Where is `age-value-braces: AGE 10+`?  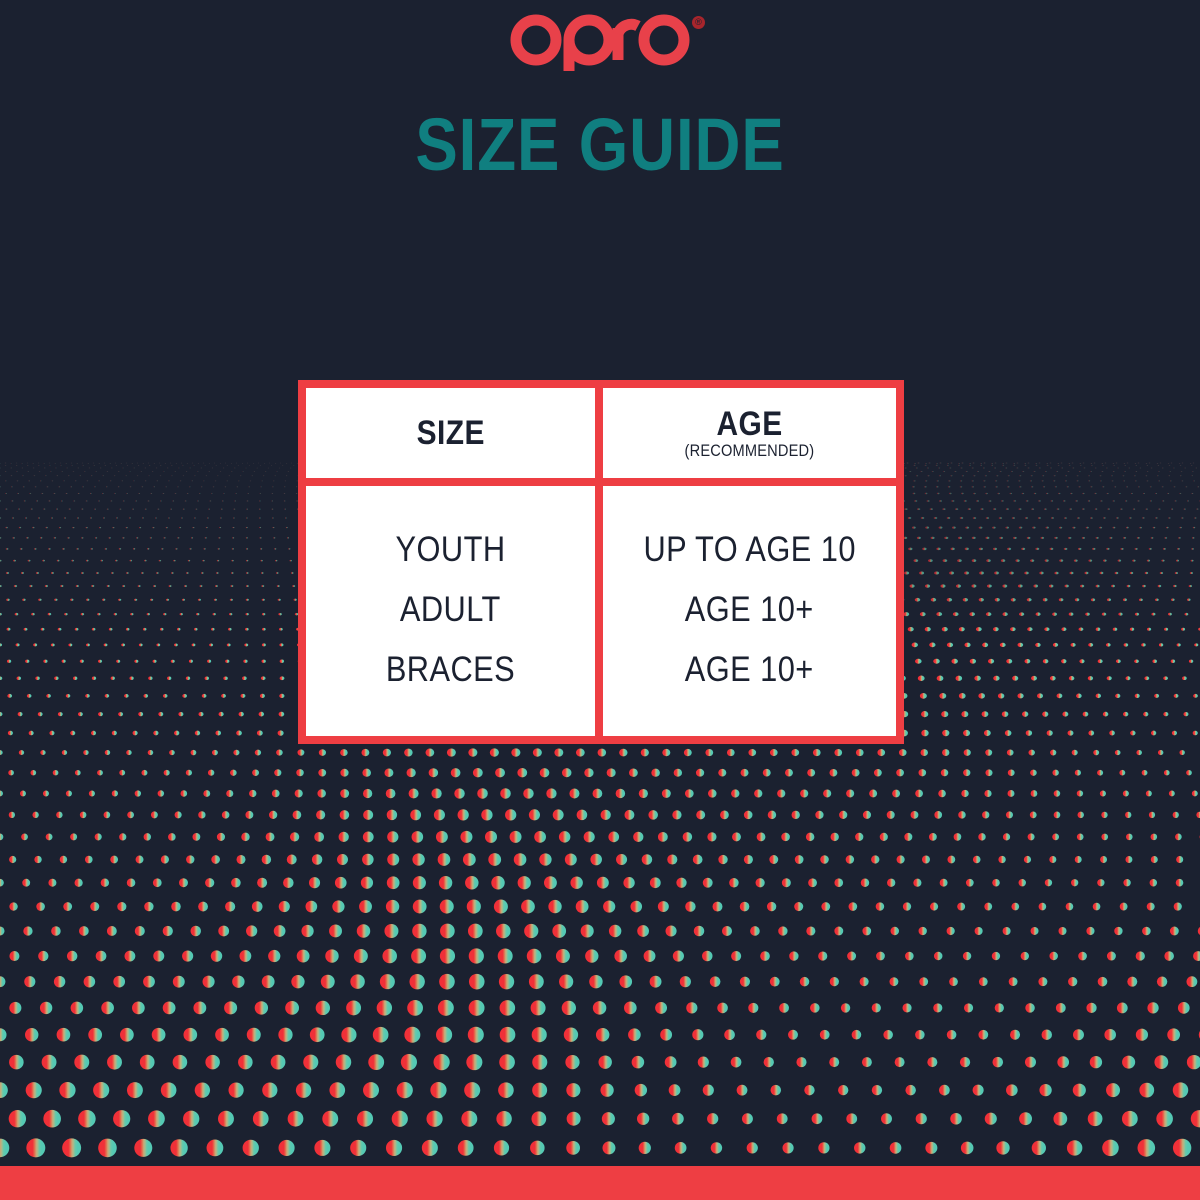 age-value-braces: AGE 10+ is located at coordinates (749, 669).